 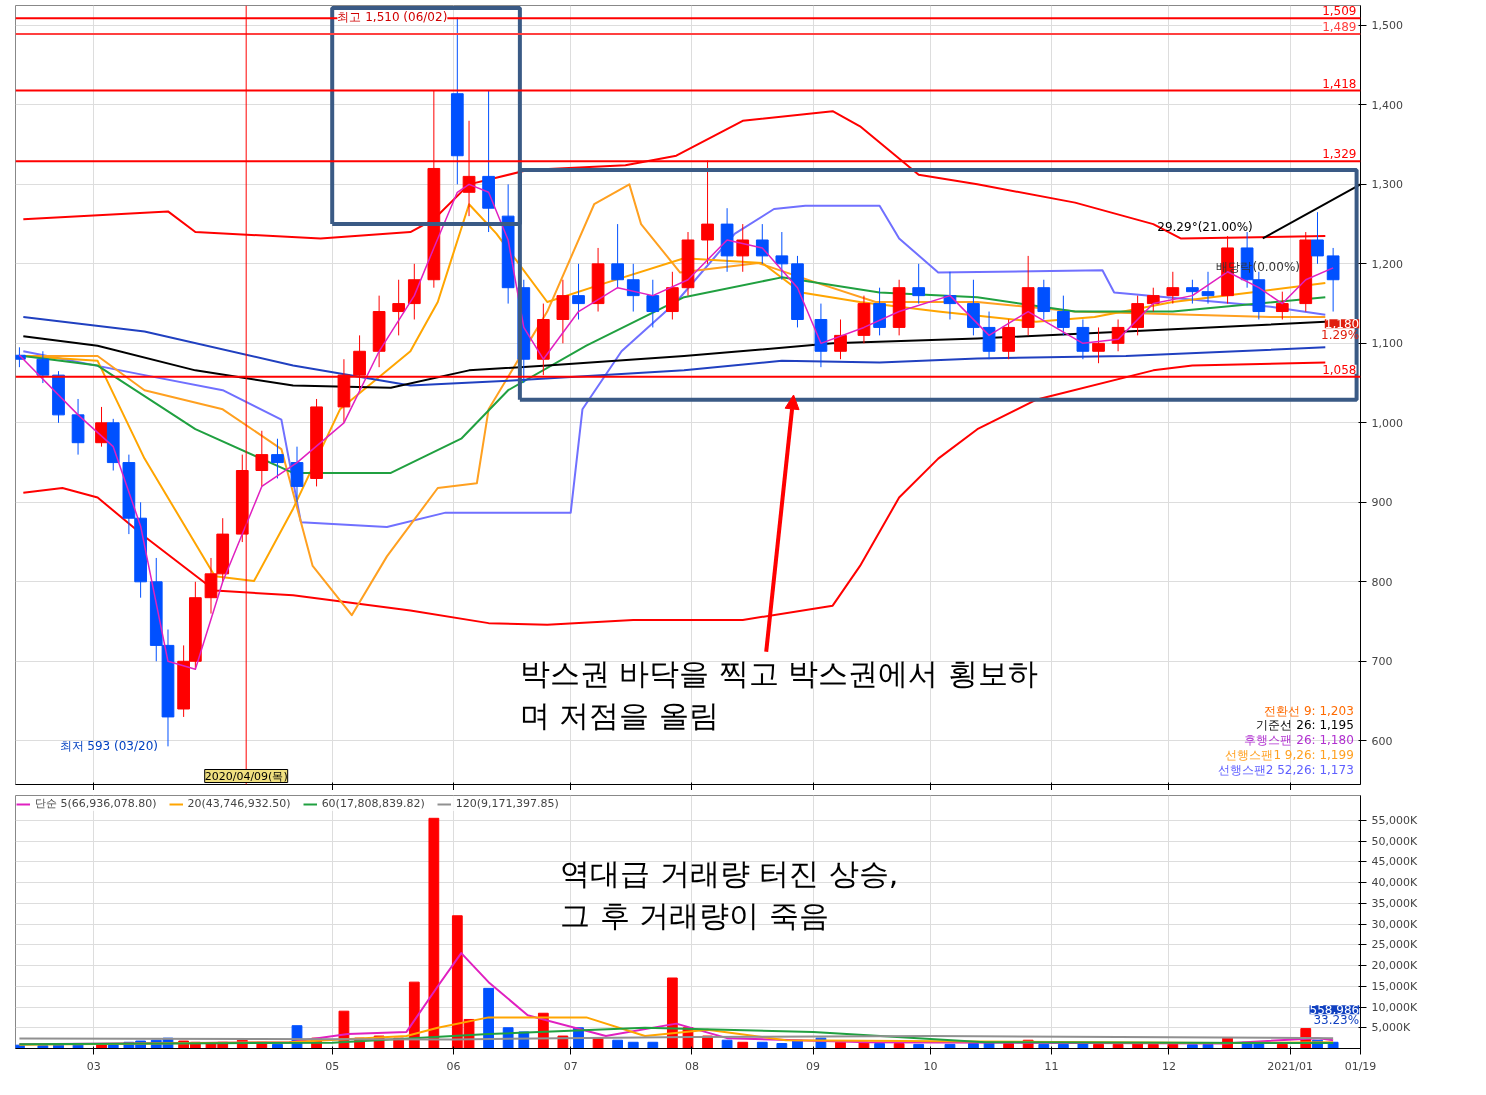 I want to click on annotation: 29.29°(21.00%), so click(x=1205, y=227).